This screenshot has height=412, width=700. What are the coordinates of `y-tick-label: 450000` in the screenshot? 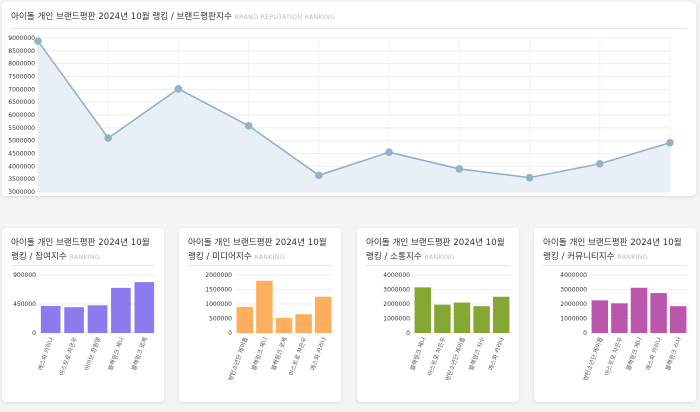 It's located at (24, 304).